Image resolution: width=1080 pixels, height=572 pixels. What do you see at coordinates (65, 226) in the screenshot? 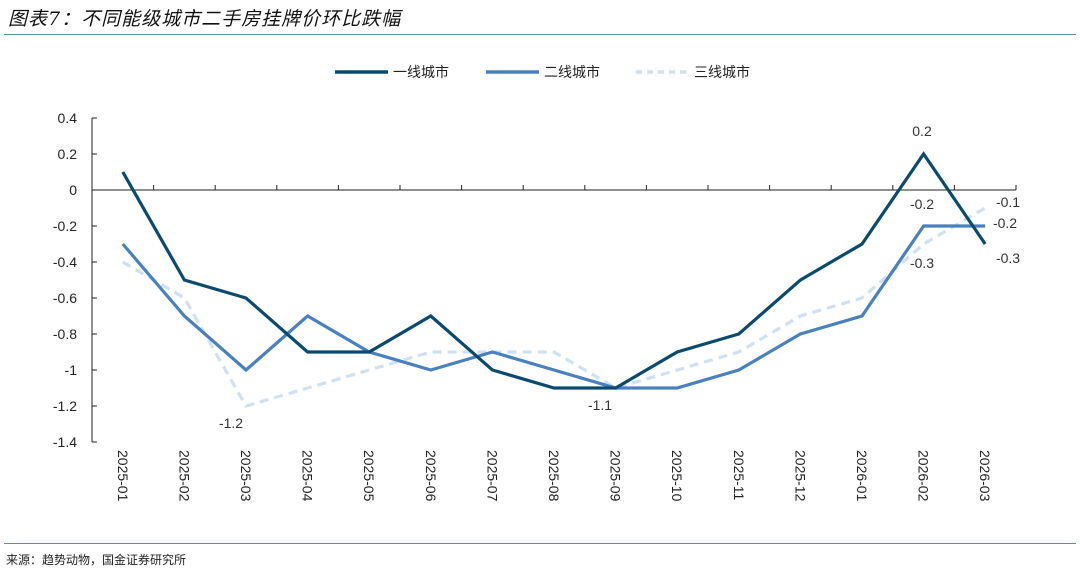
I see `y-tick-label: -0.2` at bounding box center [65, 226].